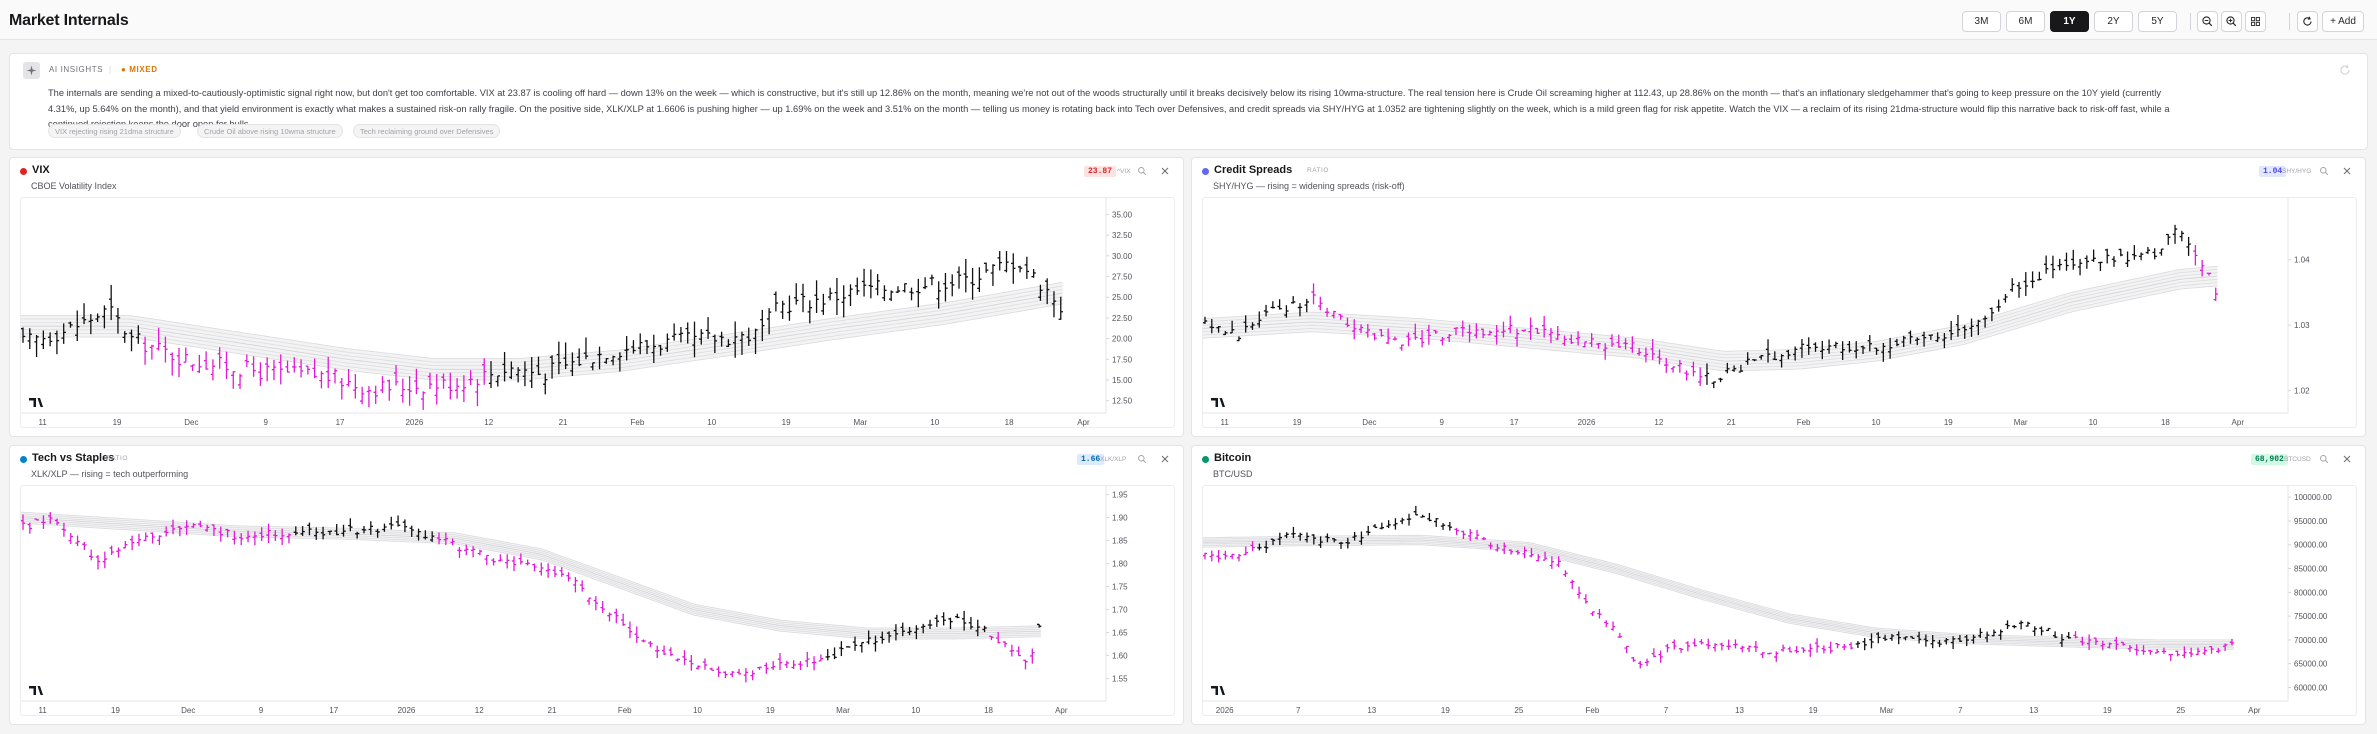  Describe the element at coordinates (2069, 21) in the screenshot. I see `range-1y-button: 1Y` at that location.